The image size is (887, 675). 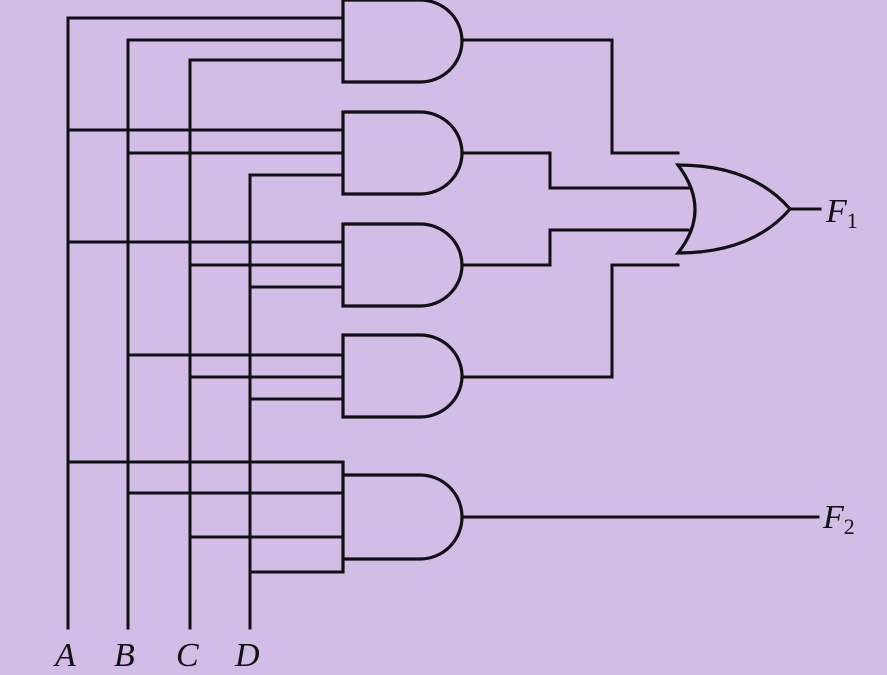 I want to click on wire-gate4-or, so click(x=570, y=321).